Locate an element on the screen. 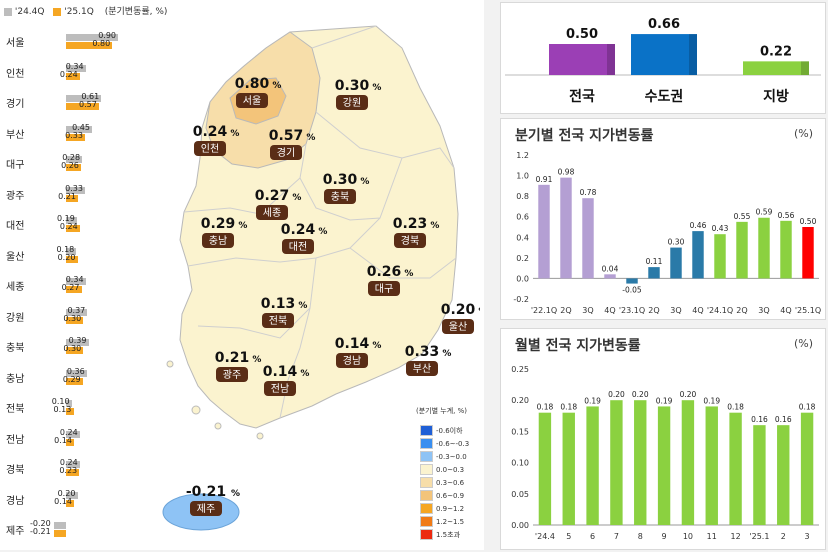 This screenshot has height=552, width=828. map-value: 0.30 is located at coordinates (352, 86).